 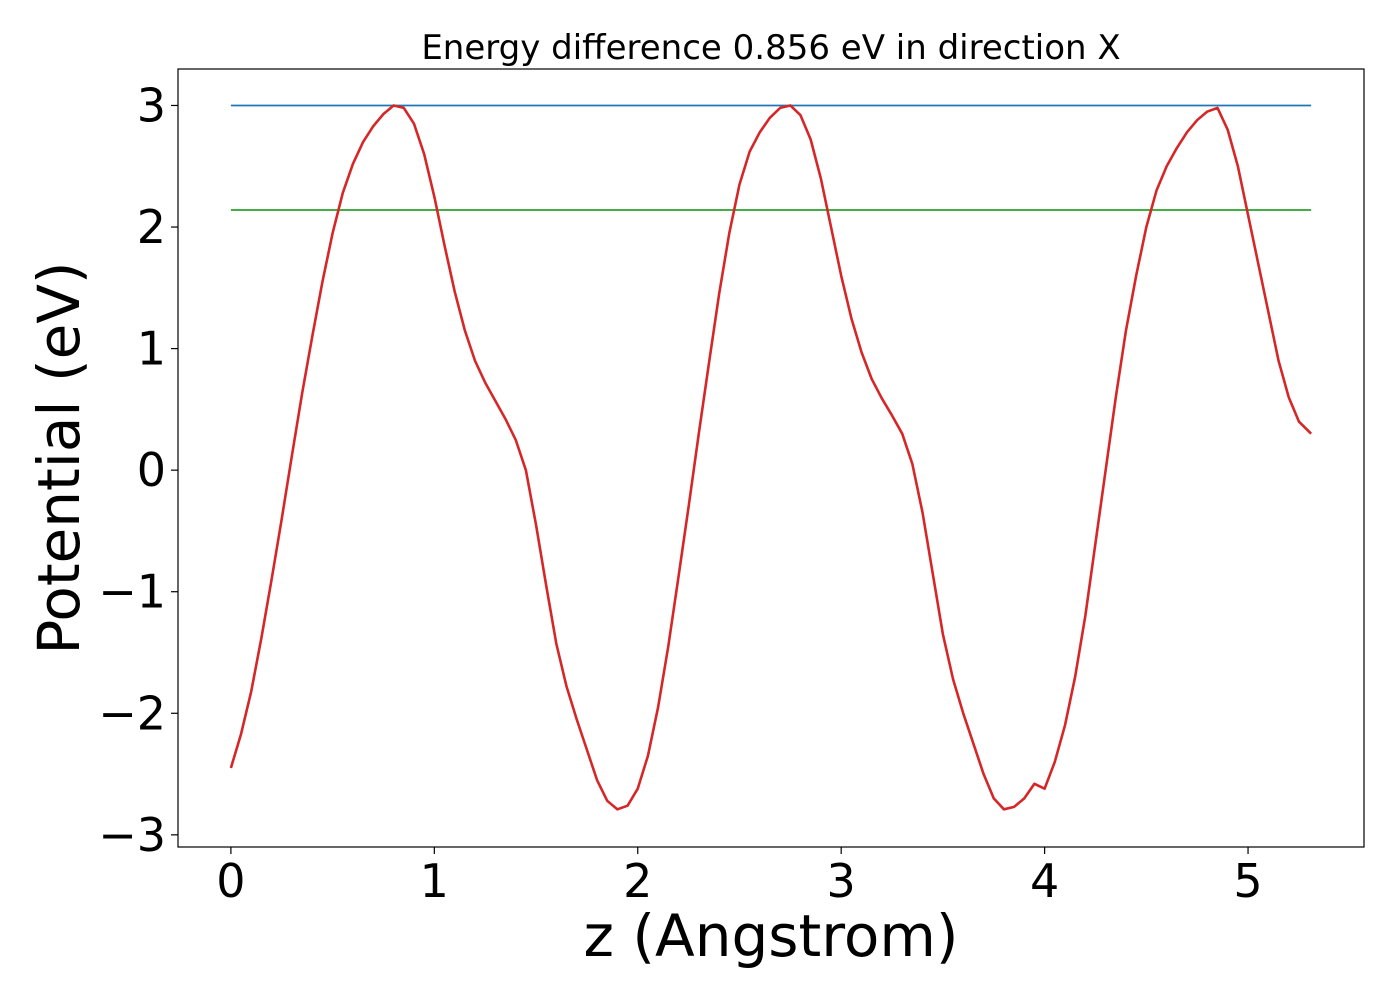 What do you see at coordinates (132, 713) in the screenshot?
I see `y-tick-label: −2` at bounding box center [132, 713].